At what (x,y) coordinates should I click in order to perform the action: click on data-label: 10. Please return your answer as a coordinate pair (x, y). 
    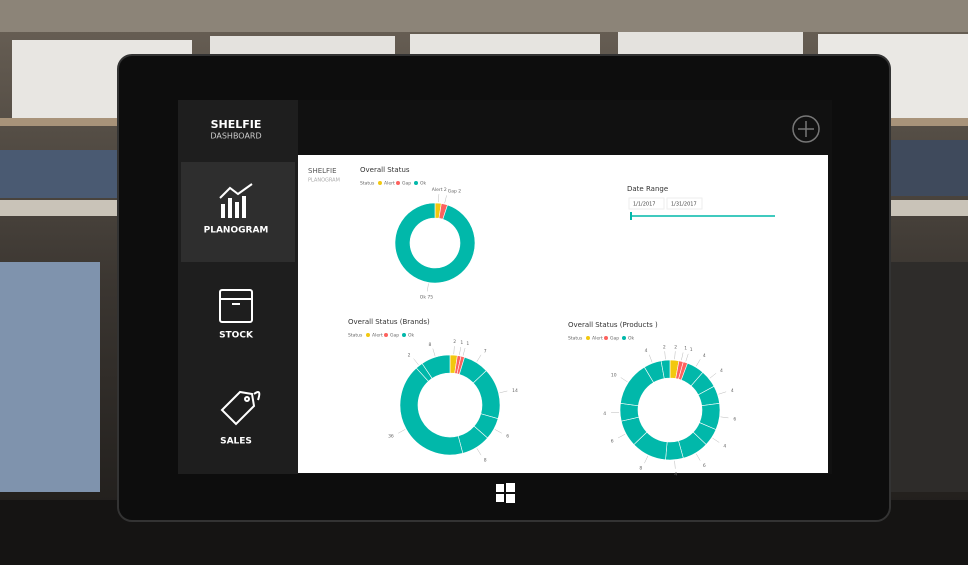
    Looking at the image, I should click on (614, 375).